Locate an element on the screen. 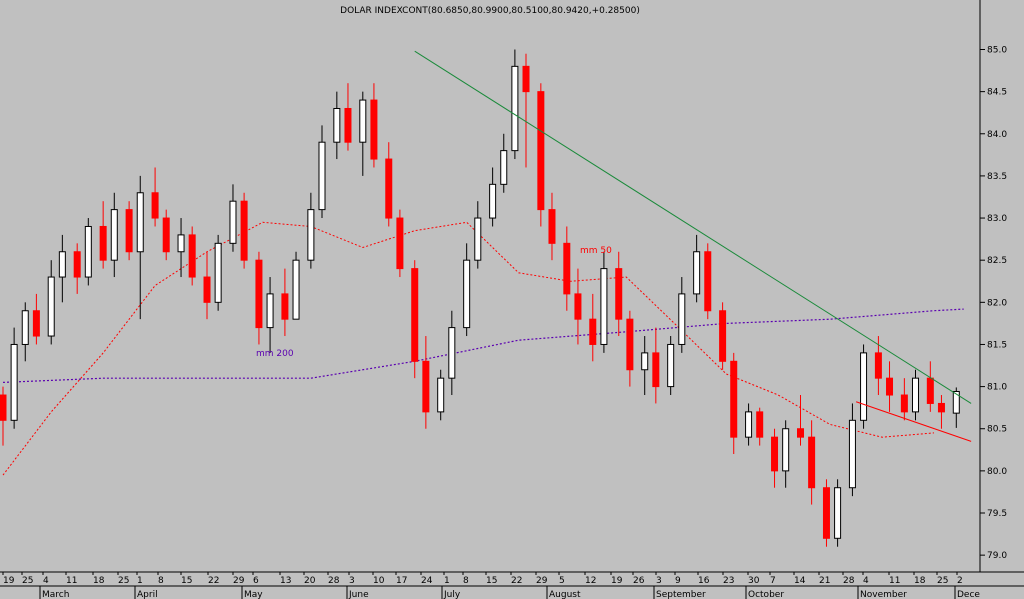  x-tick-label: 6 is located at coordinates (256, 581).